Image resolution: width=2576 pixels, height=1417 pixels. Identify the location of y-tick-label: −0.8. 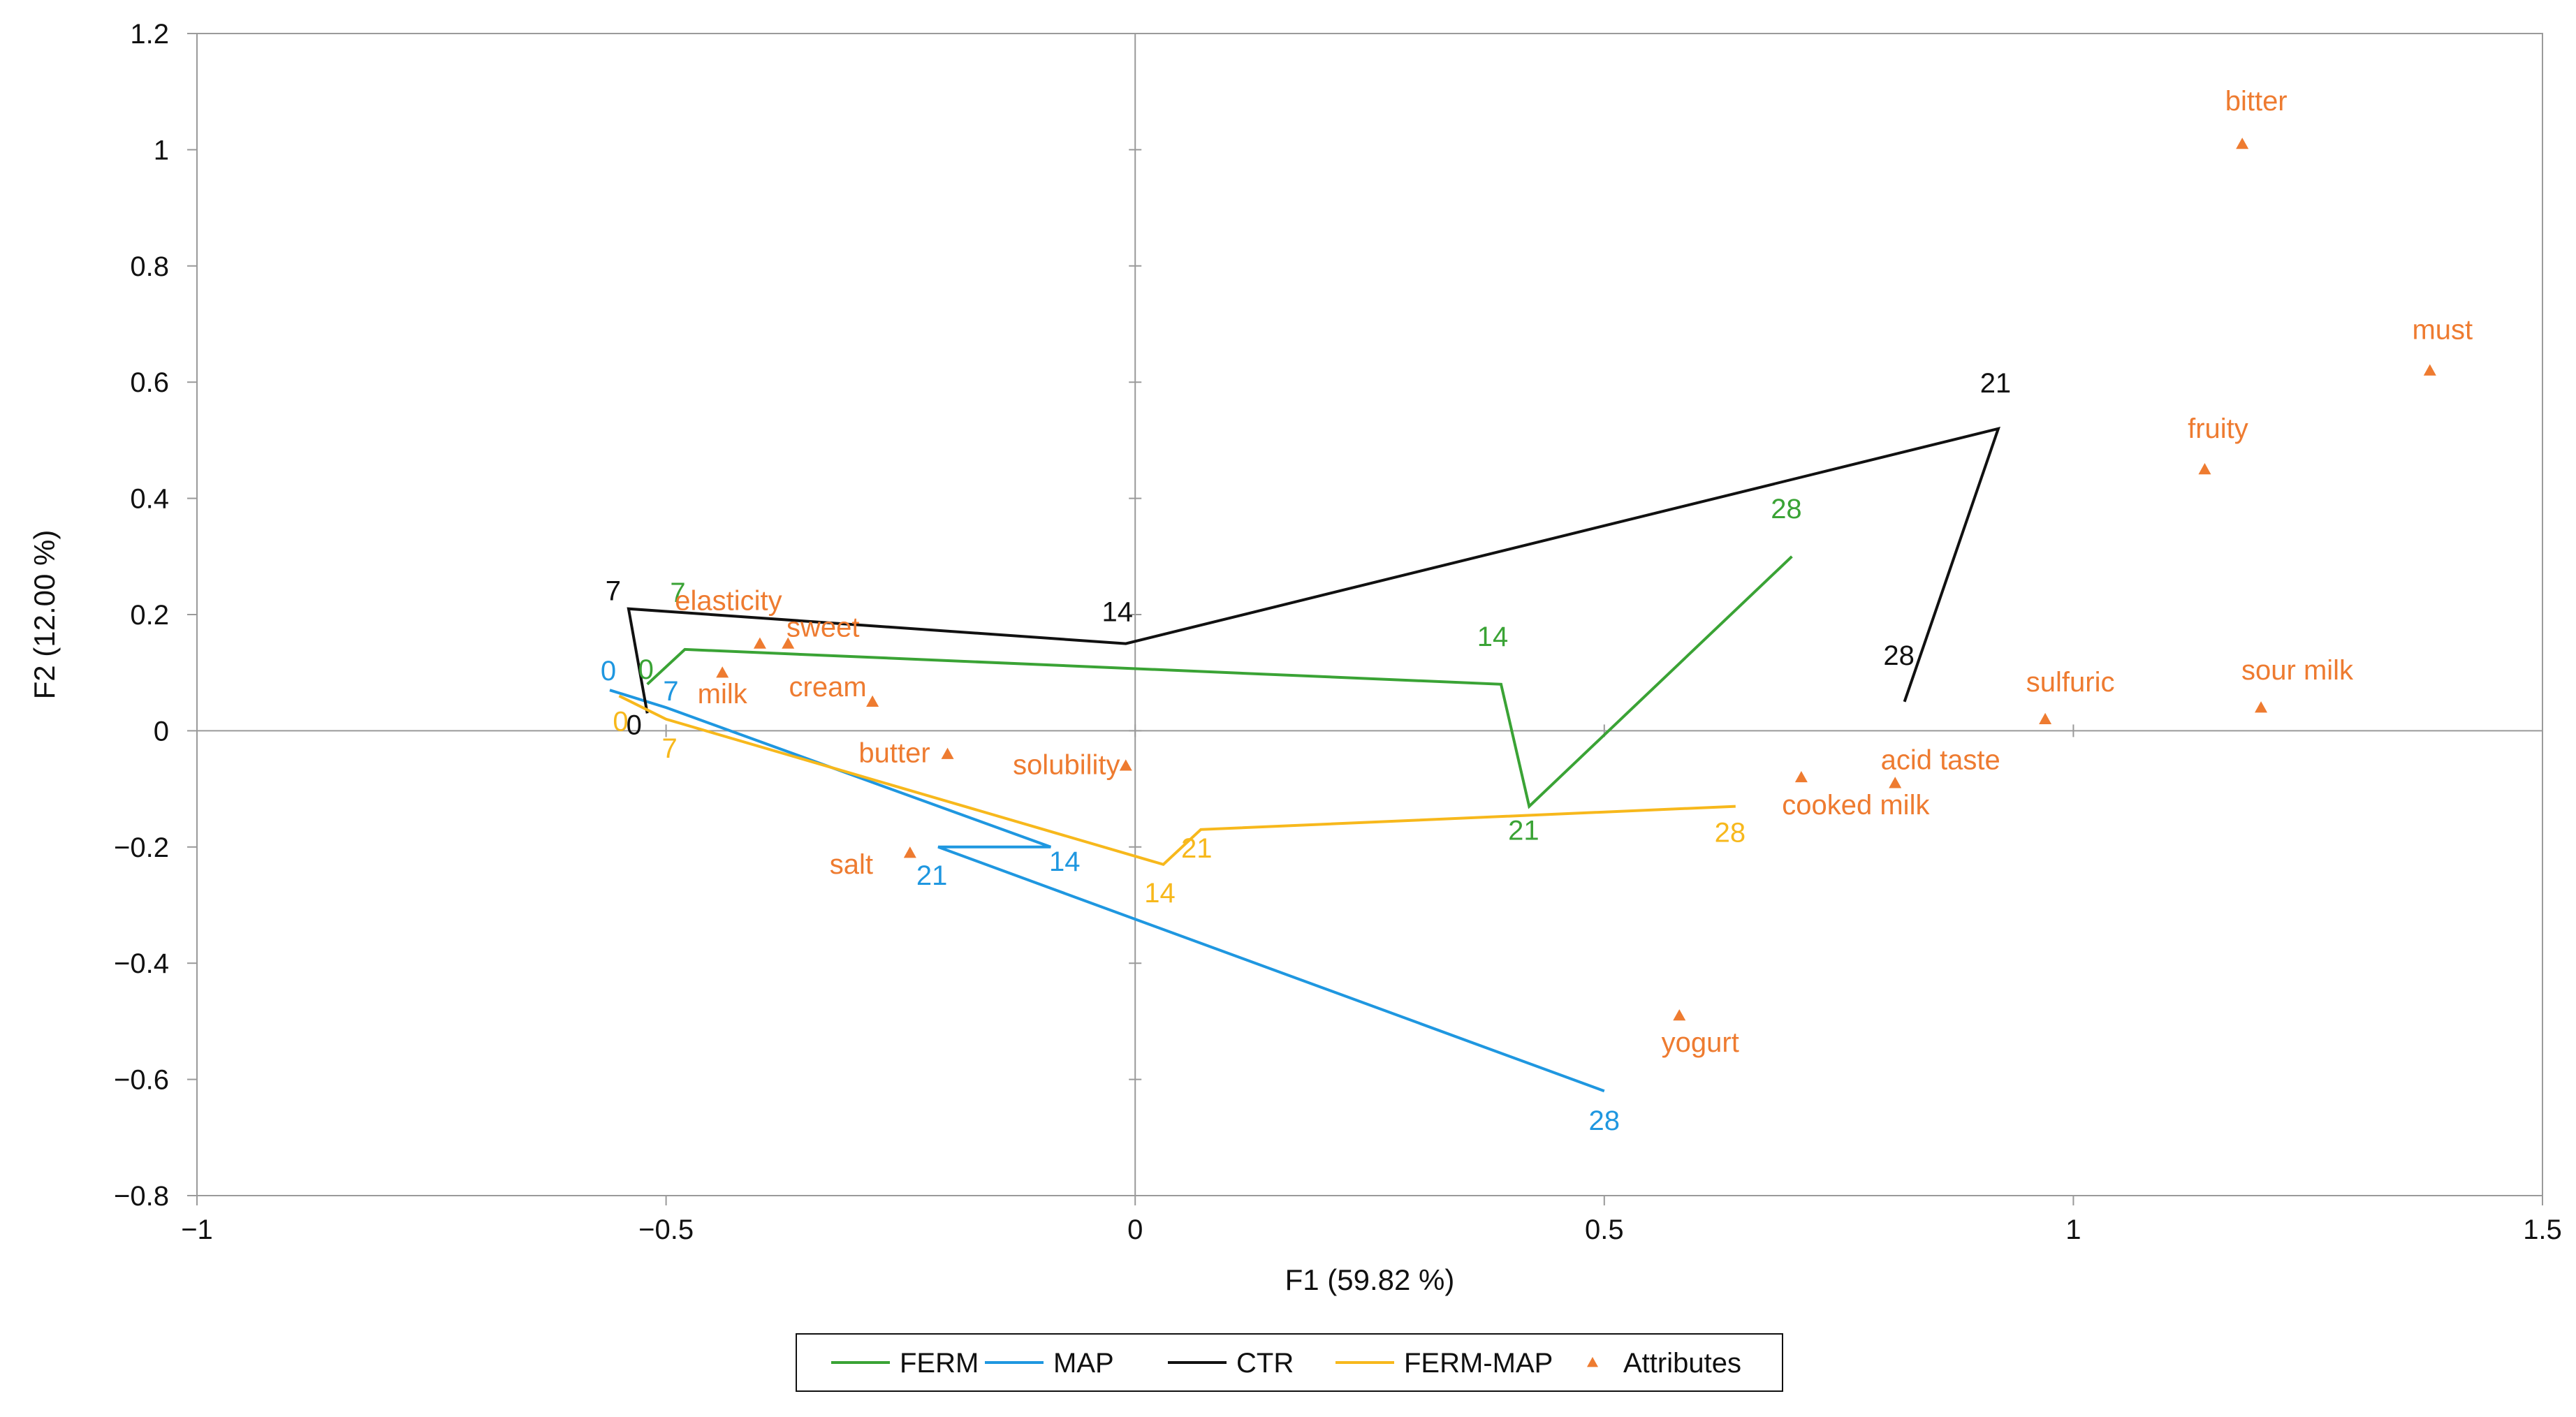
(141, 1196).